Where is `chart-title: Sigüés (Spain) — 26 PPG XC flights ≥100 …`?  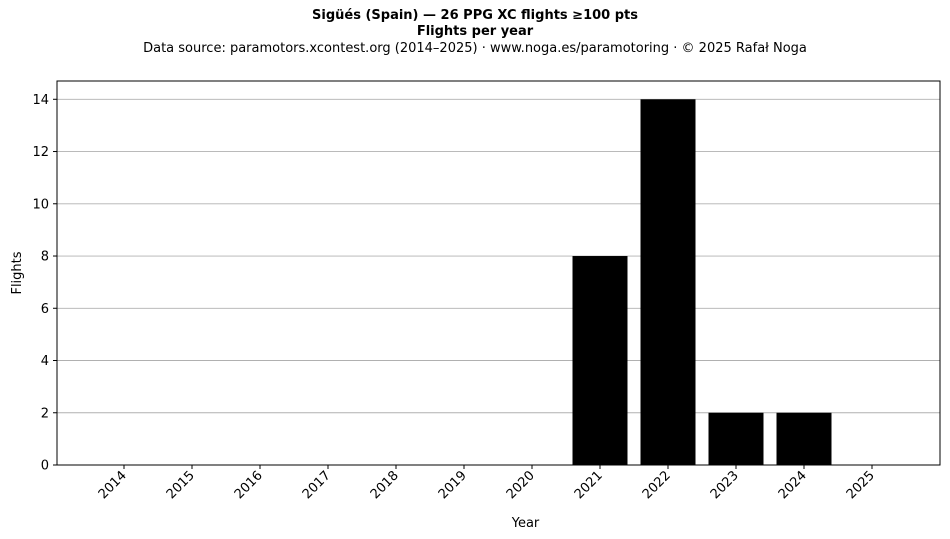 chart-title: Sigüés (Spain) — 26 PPG XC flights ≥100 … is located at coordinates (475, 15).